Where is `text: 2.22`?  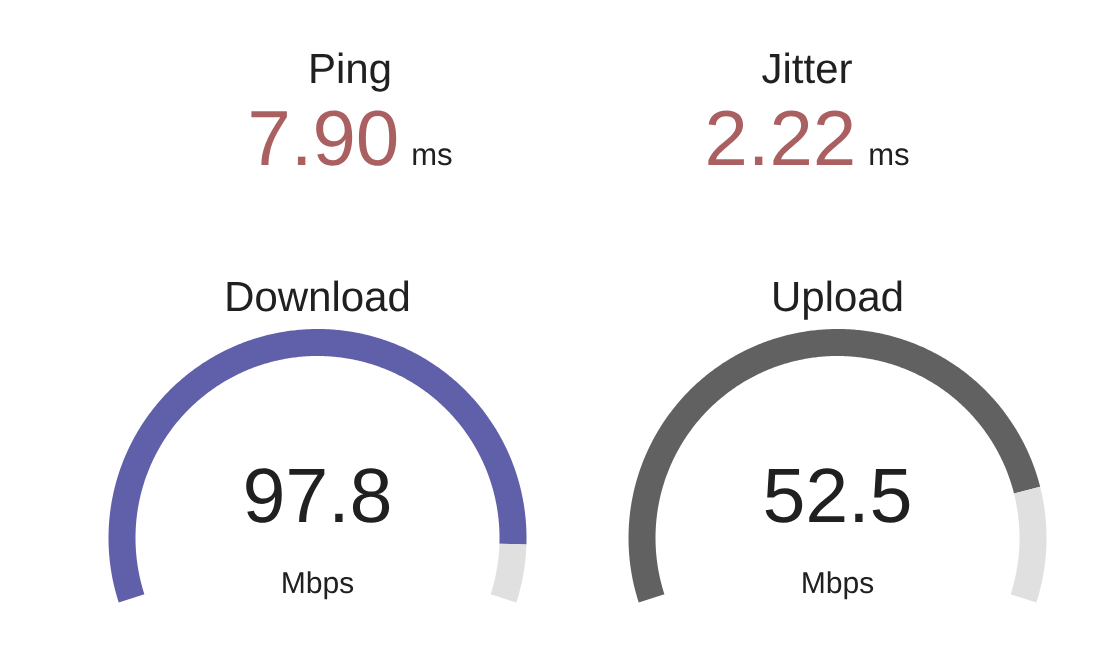
text: 2.22 is located at coordinates (780, 137).